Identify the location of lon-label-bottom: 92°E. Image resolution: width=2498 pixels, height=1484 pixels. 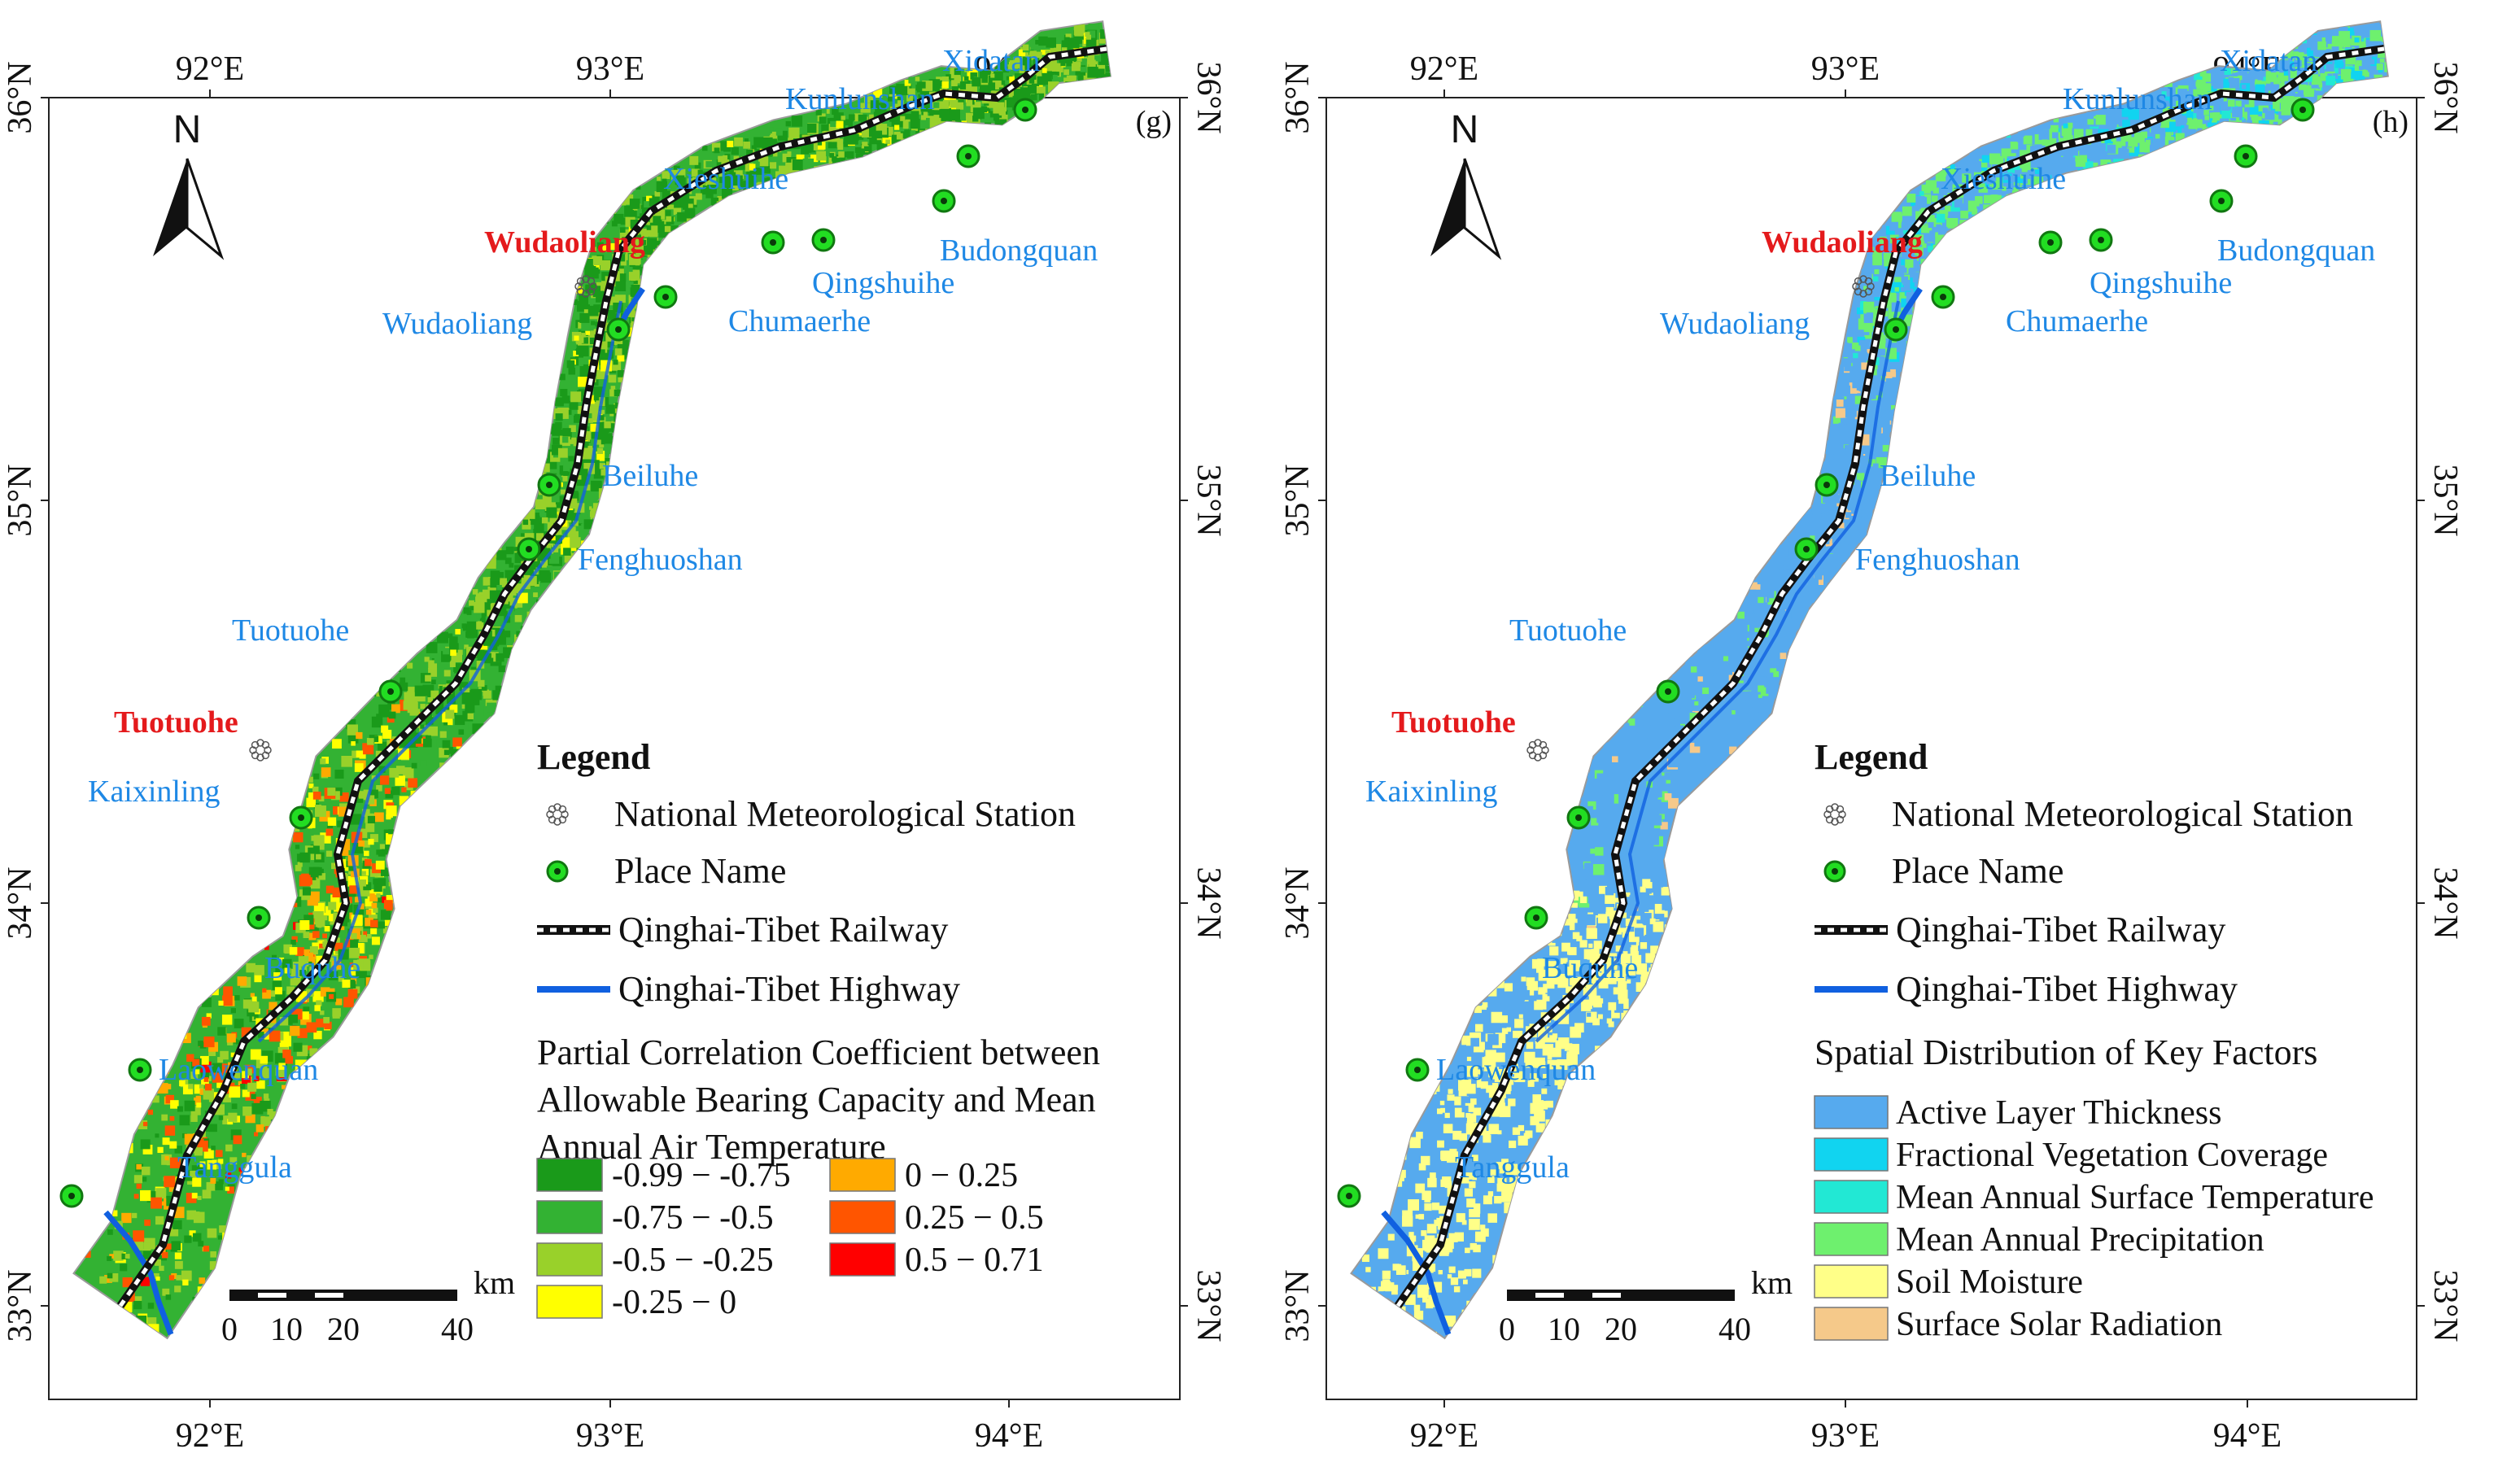
(1444, 1436).